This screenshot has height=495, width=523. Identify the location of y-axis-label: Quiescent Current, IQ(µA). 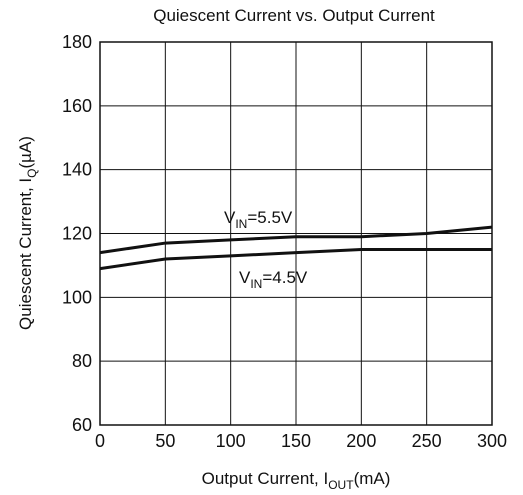
(27, 233).